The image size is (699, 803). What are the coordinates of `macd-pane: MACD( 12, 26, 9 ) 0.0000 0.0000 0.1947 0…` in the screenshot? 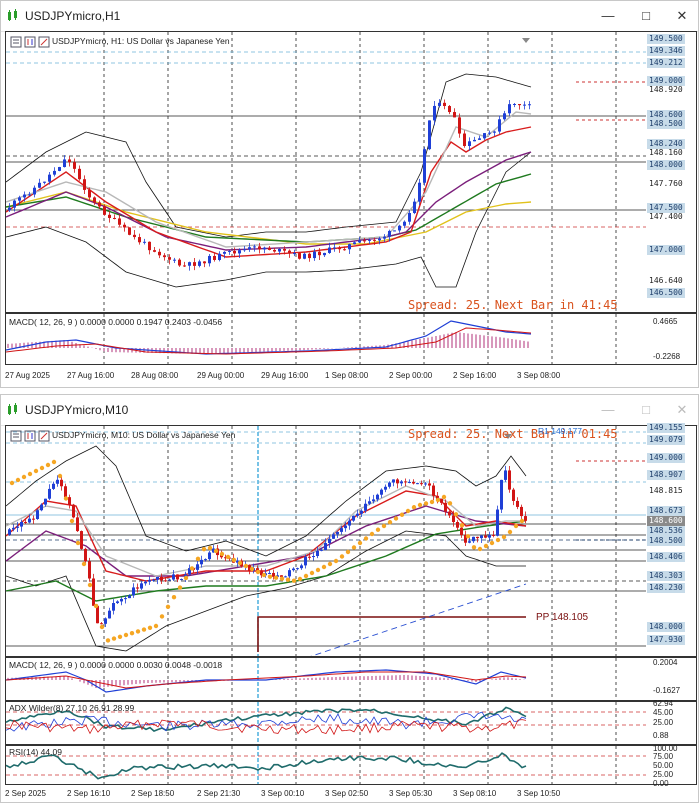 It's located at (351, 339).